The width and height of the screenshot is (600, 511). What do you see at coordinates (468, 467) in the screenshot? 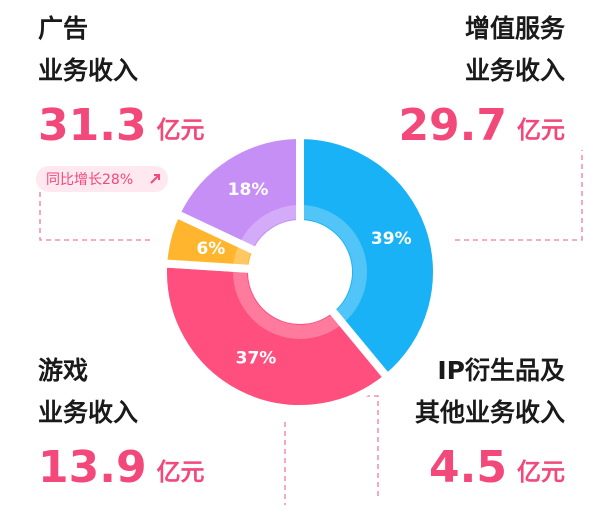
I see `amount: 4.5` at bounding box center [468, 467].